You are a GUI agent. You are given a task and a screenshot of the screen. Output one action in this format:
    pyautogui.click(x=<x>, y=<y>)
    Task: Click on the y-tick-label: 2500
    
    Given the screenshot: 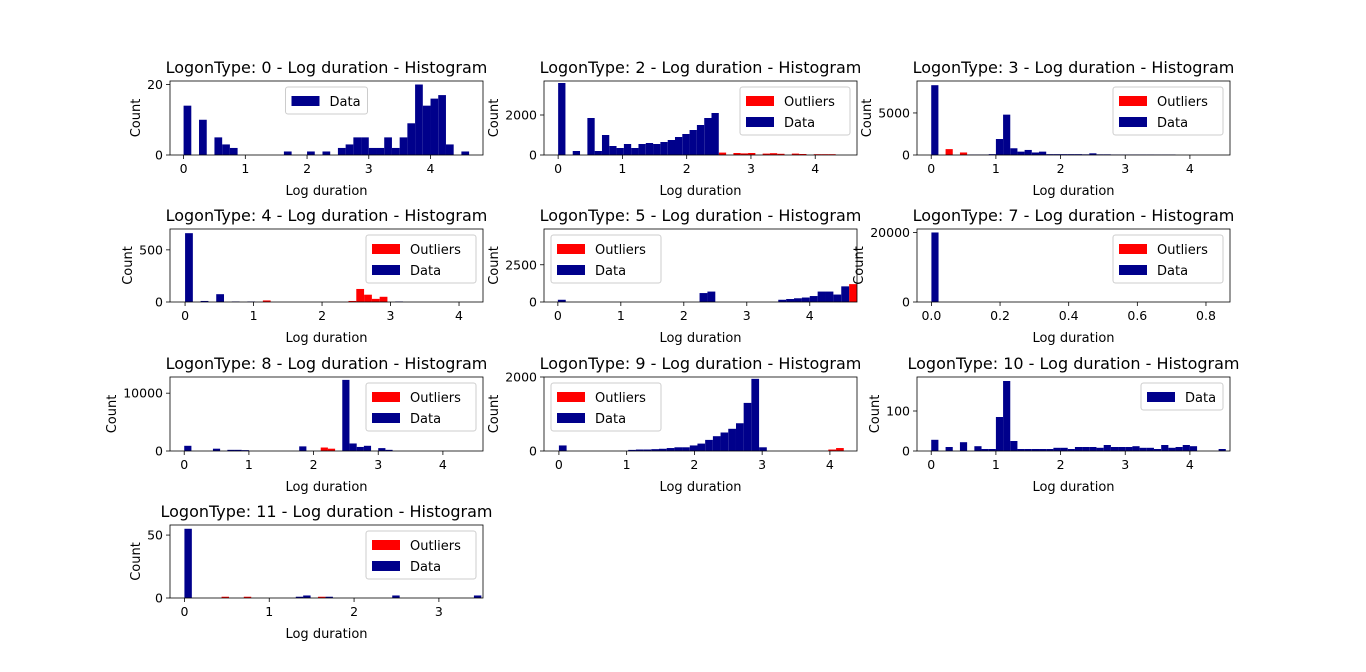 What is the action you would take?
    pyautogui.click(x=521, y=264)
    